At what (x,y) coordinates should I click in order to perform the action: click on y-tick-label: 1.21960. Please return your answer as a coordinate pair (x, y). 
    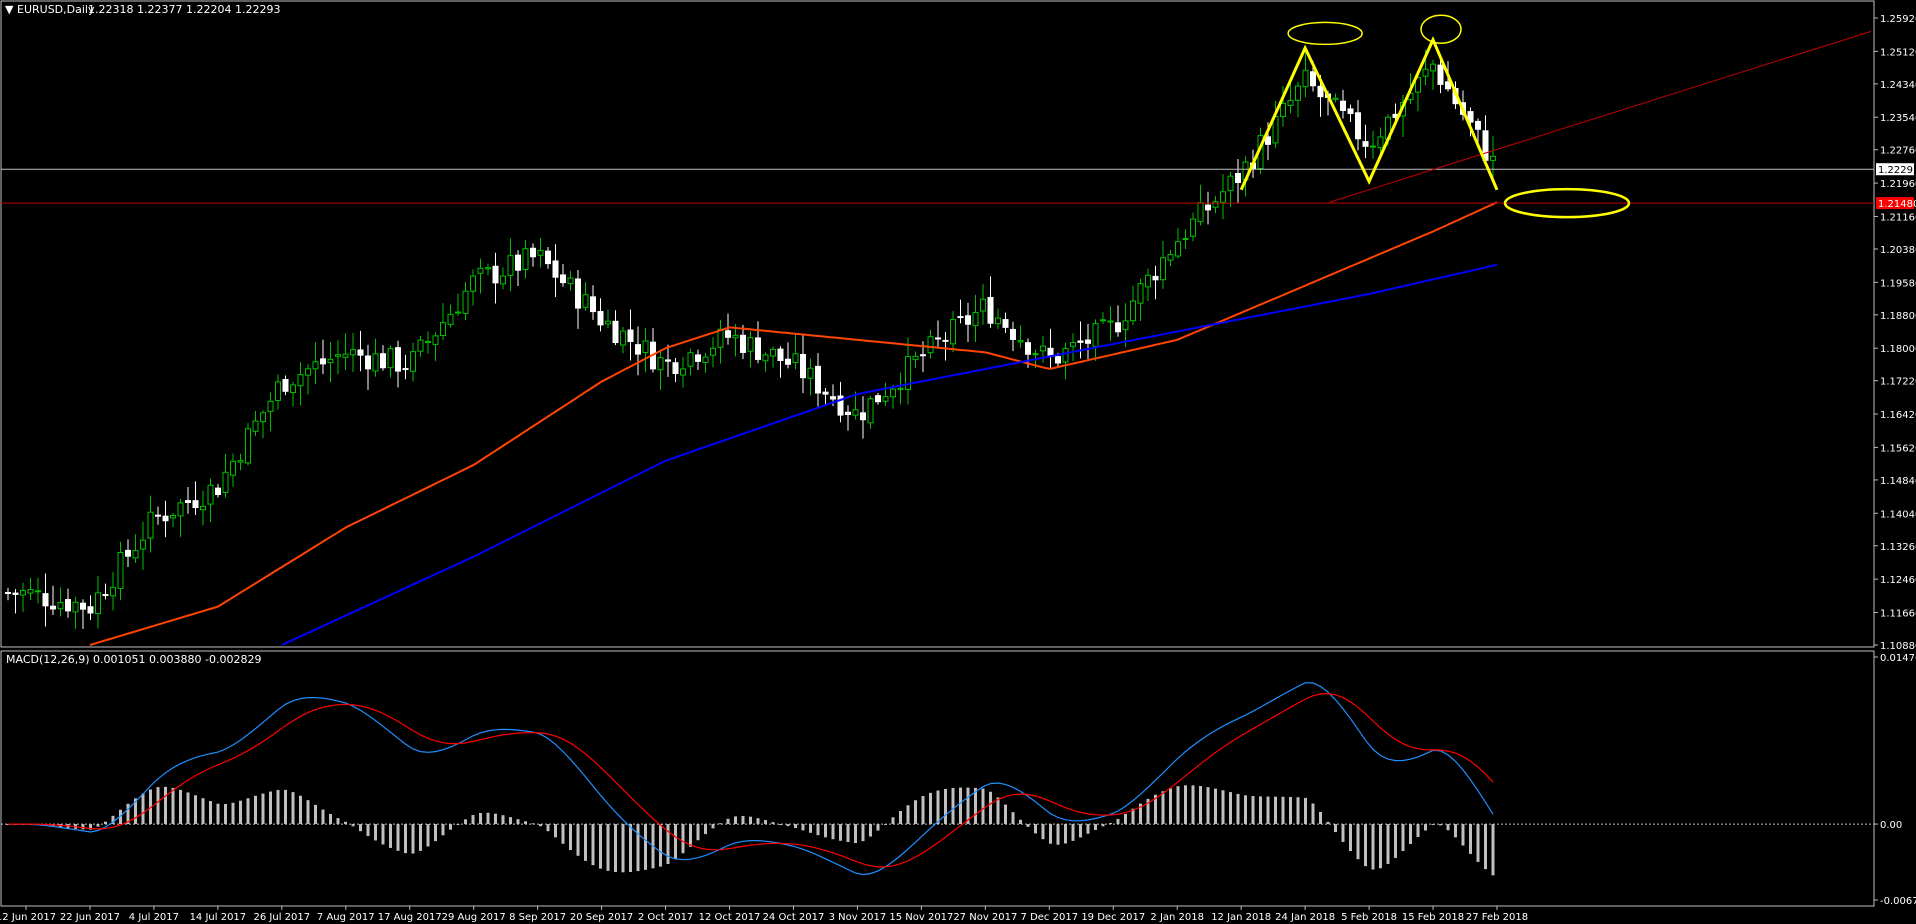
    Looking at the image, I should click on (1898, 184).